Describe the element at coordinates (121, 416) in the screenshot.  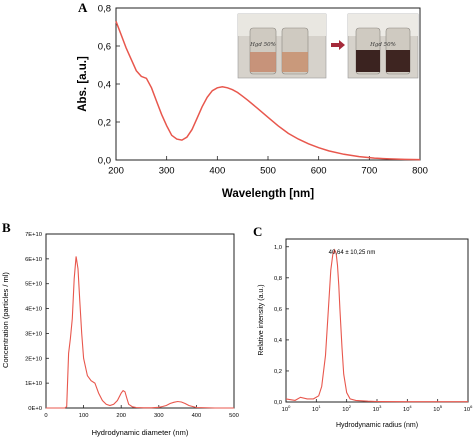
I see `panel-b-xtick-label: 200` at that location.